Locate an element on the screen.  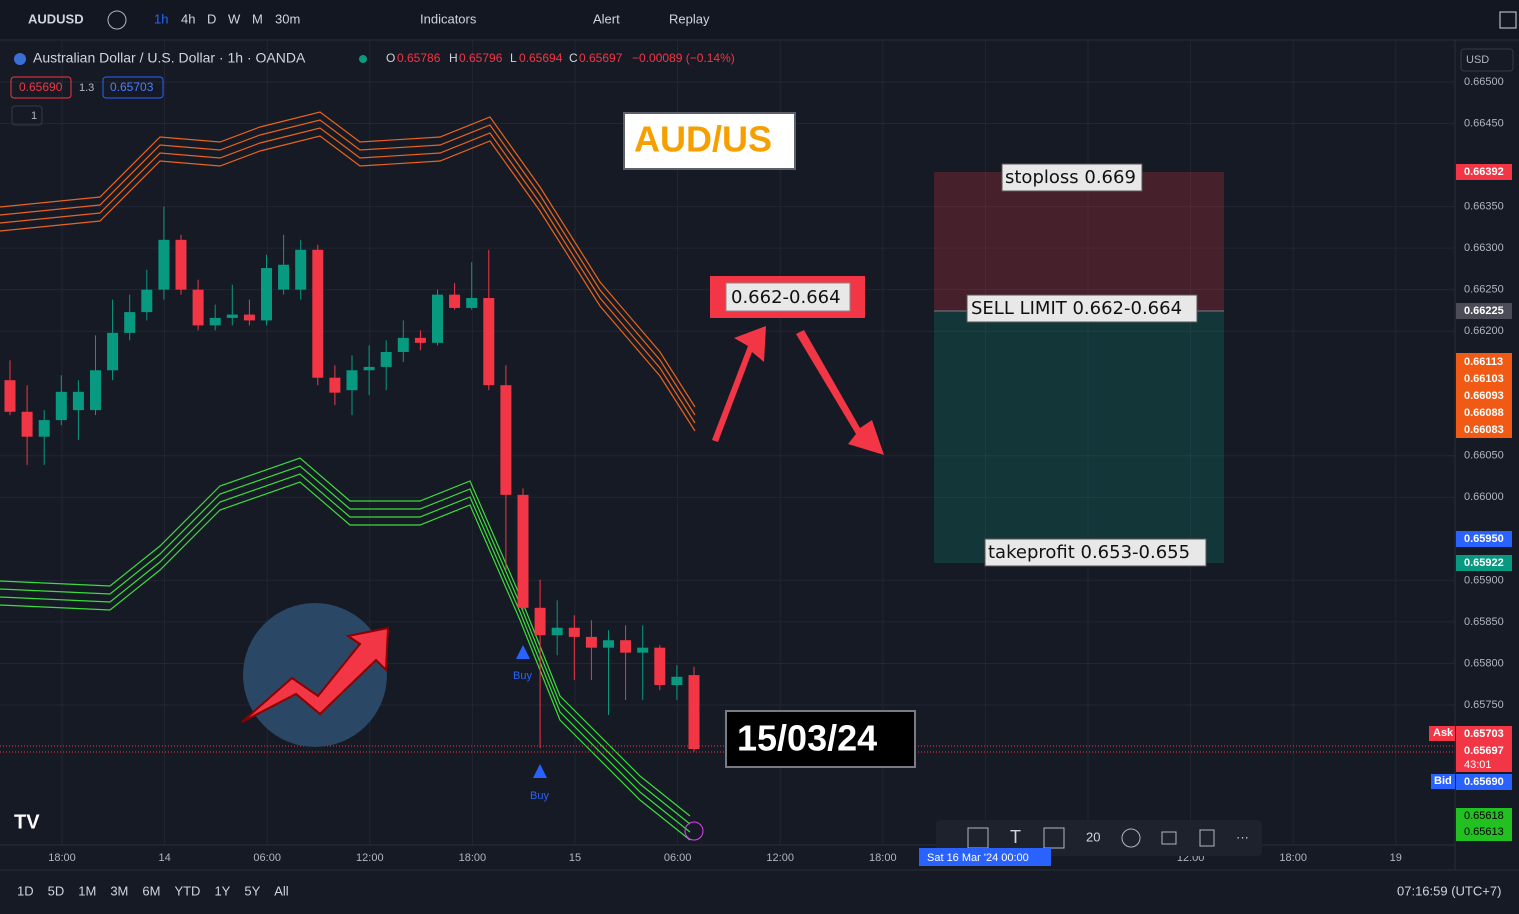
logo-circle is located at coordinates (315, 675).